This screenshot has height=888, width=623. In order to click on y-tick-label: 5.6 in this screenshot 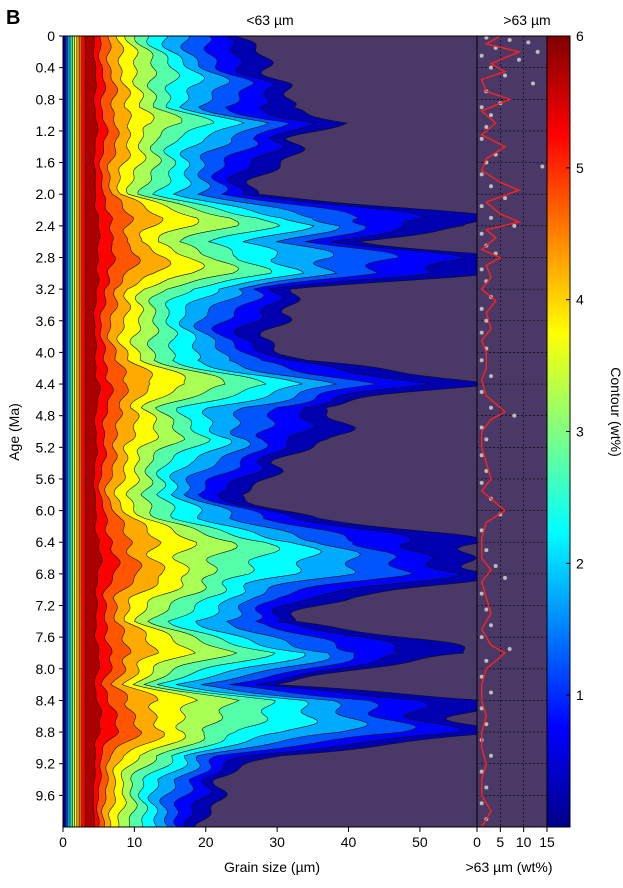, I will do `click(46, 479)`.